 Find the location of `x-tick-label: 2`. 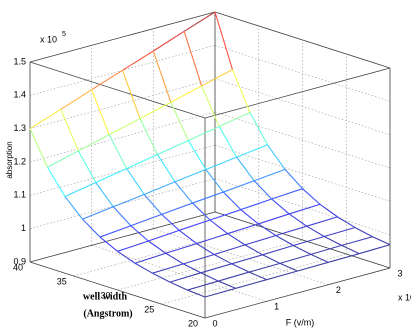

x-tick-label: 2 is located at coordinates (338, 290).